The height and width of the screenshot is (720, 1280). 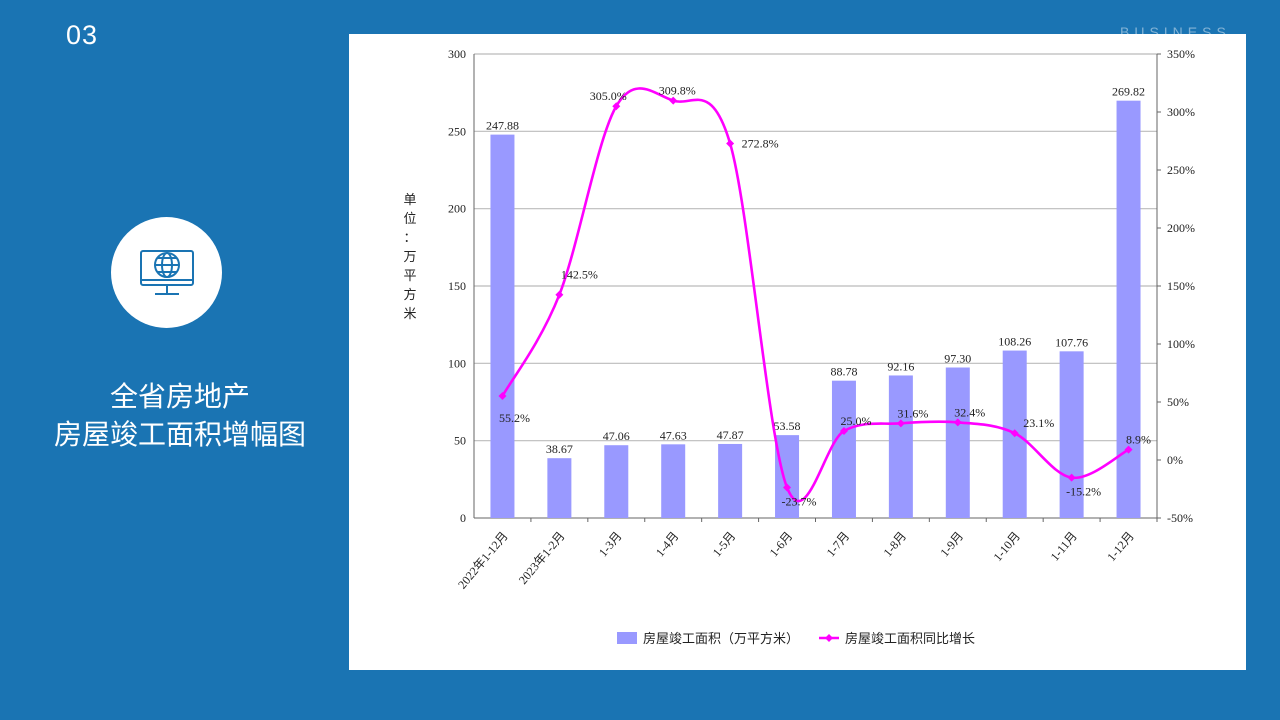 What do you see at coordinates (721, 639) in the screenshot?
I see `legend-bar-label: 房屋竣工面积（万平方米）` at bounding box center [721, 639].